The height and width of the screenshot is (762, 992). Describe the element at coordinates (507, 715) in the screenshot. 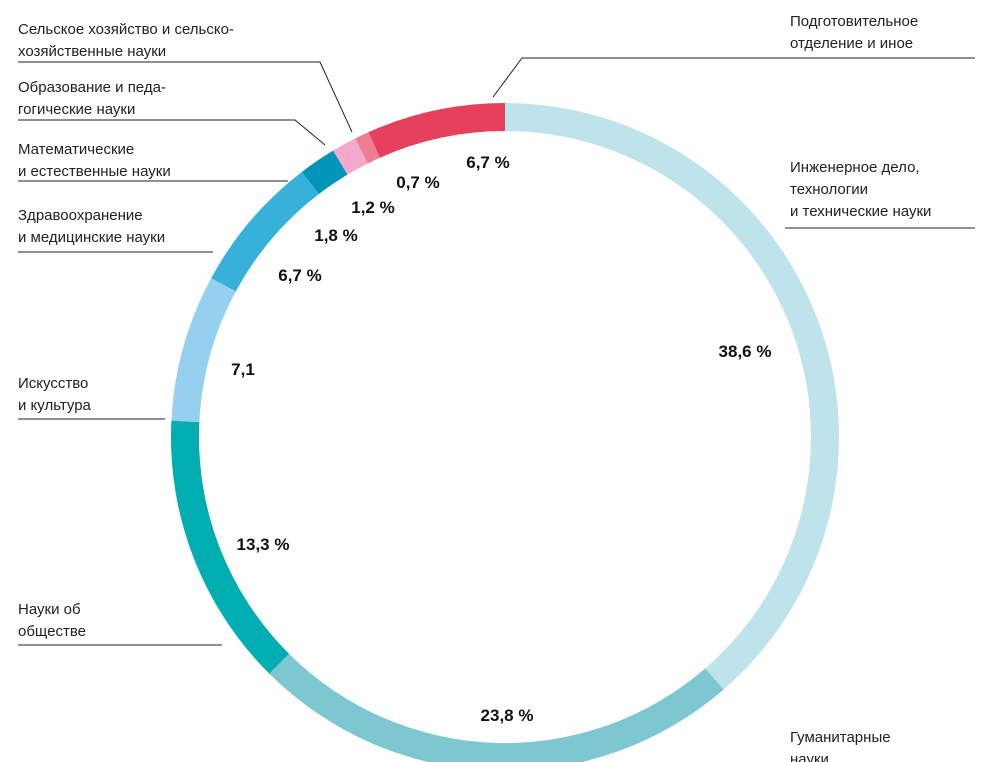

I see `value-label: 23,8 %` at that location.